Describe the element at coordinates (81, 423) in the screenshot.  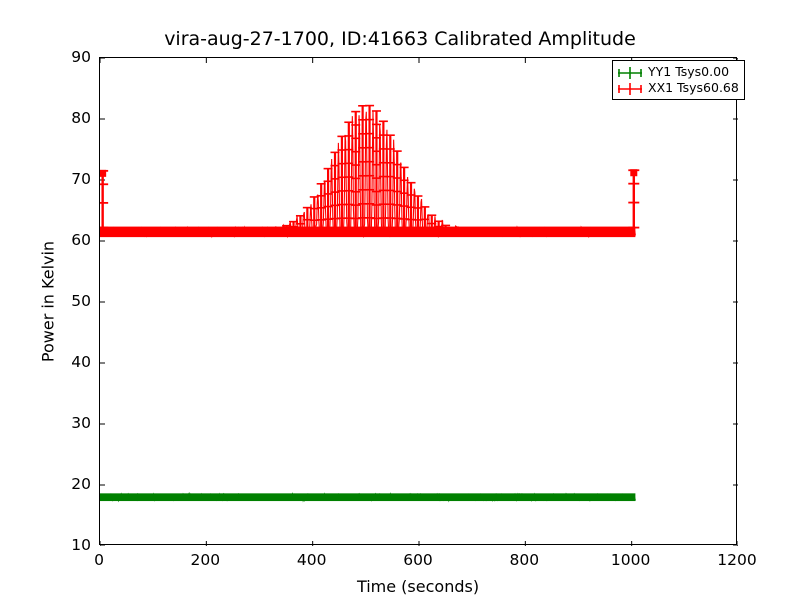
I see `y-axis-tick-label: 30` at that location.